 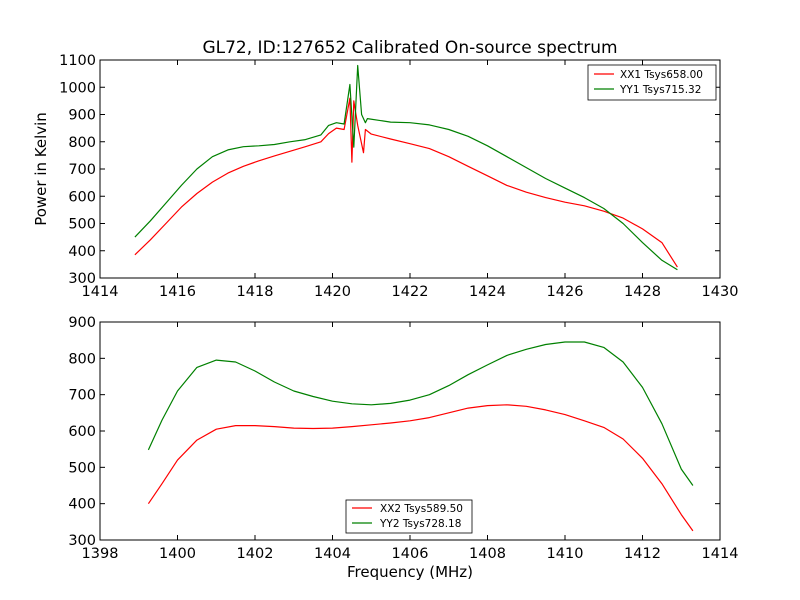 I want to click on top-legend-box, so click(x=652, y=82).